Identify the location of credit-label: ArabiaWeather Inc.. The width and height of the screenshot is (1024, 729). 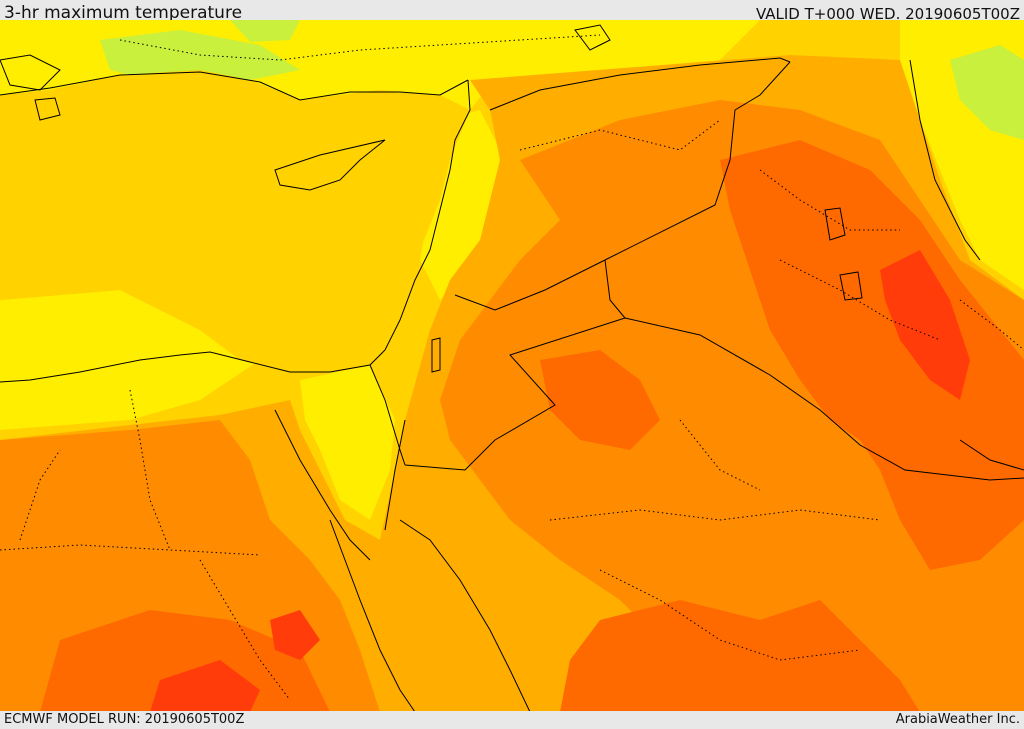
(957, 719).